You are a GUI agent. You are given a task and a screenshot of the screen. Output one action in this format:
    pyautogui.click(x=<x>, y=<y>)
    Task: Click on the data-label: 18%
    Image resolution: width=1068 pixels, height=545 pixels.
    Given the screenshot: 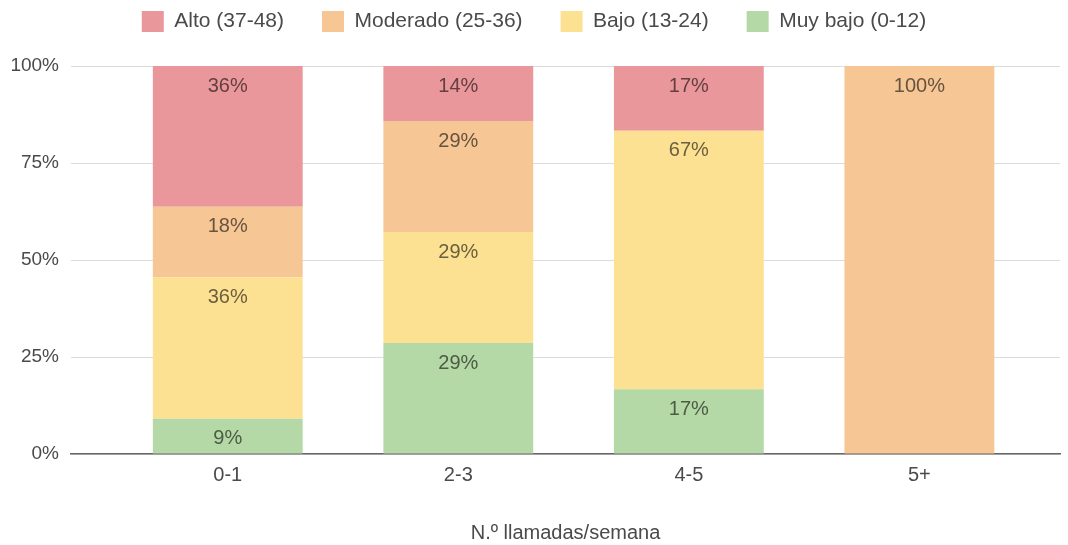 What is the action you would take?
    pyautogui.click(x=227, y=225)
    